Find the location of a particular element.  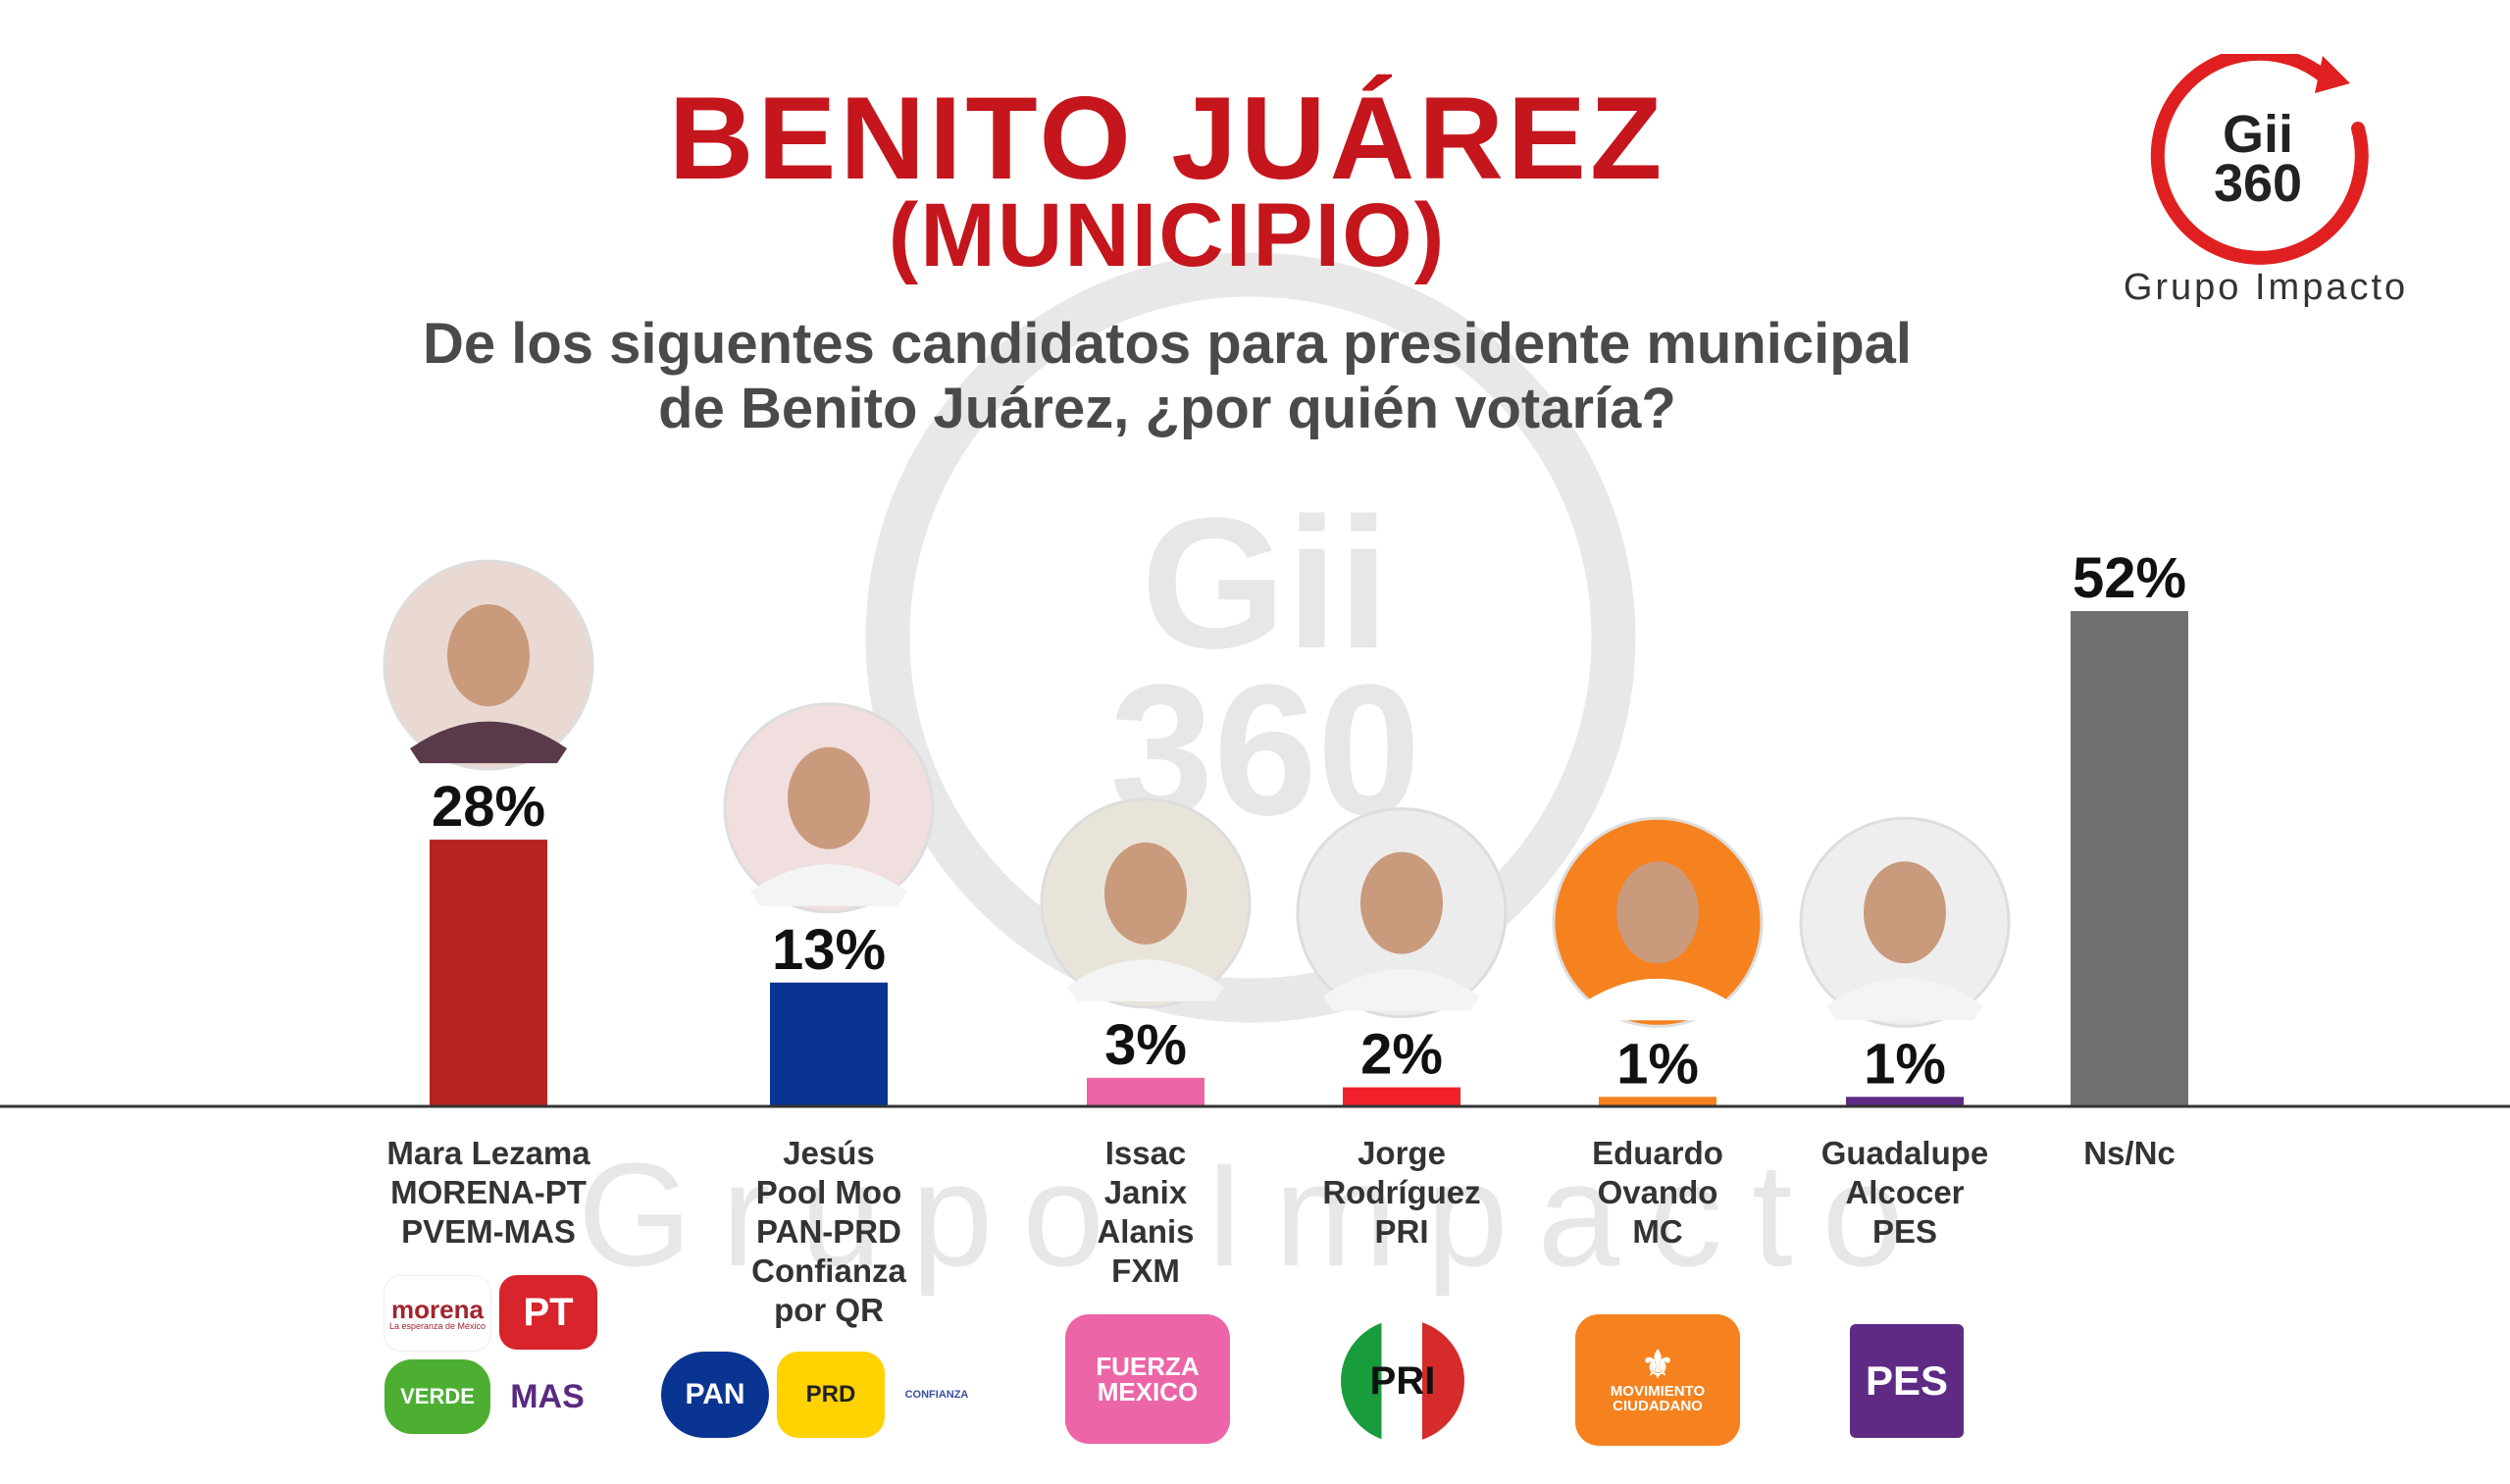

pri-logo-text: PRI is located at coordinates (1402, 1381).